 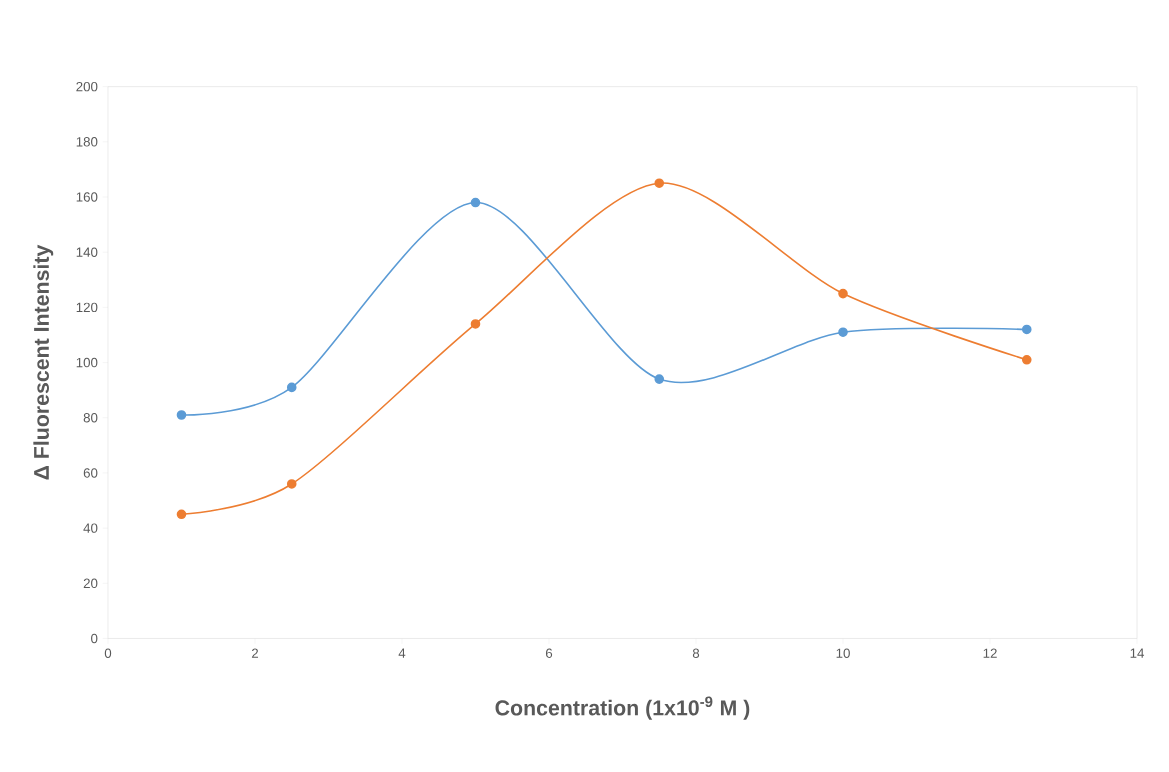 I want to click on x-tick-label: 14, so click(x=1137, y=653).